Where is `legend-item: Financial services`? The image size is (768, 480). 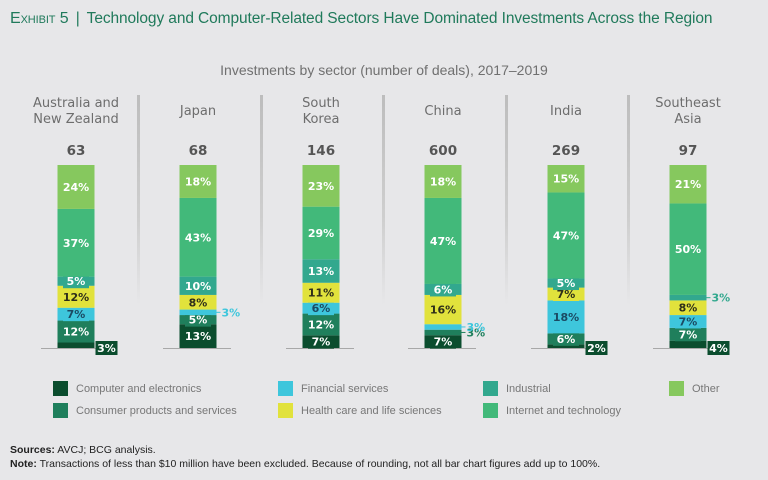
legend-item: Financial services is located at coordinates (333, 388).